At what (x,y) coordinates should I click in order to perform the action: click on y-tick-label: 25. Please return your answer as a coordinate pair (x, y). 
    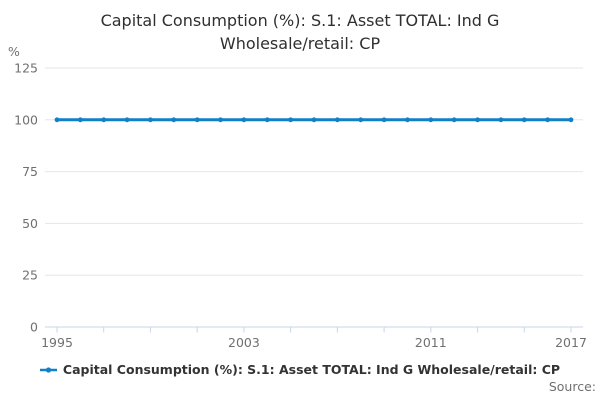
    Looking at the image, I should click on (30, 275).